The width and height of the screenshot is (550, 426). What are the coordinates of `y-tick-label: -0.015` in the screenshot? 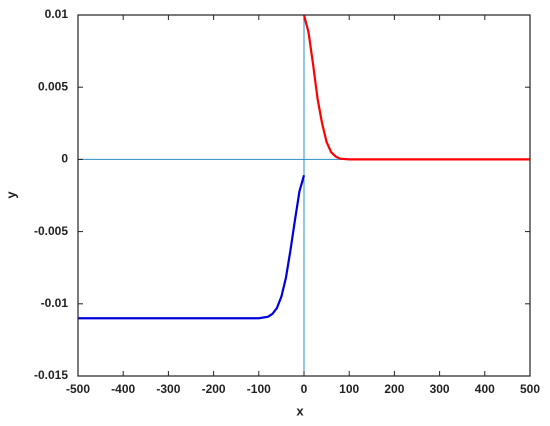 It's located at (51, 375).